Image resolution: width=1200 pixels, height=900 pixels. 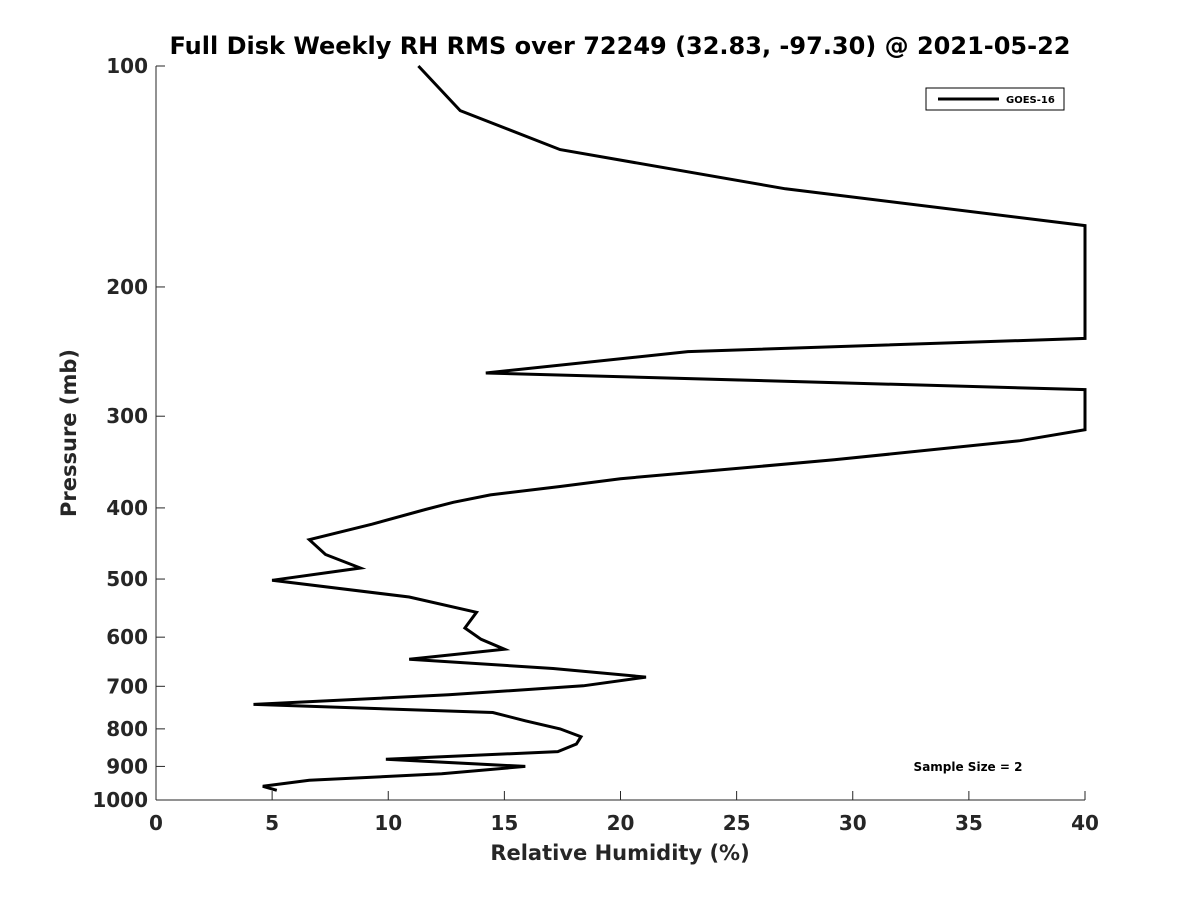 I want to click on y-axis-label: Pressure (mb), so click(x=69, y=433).